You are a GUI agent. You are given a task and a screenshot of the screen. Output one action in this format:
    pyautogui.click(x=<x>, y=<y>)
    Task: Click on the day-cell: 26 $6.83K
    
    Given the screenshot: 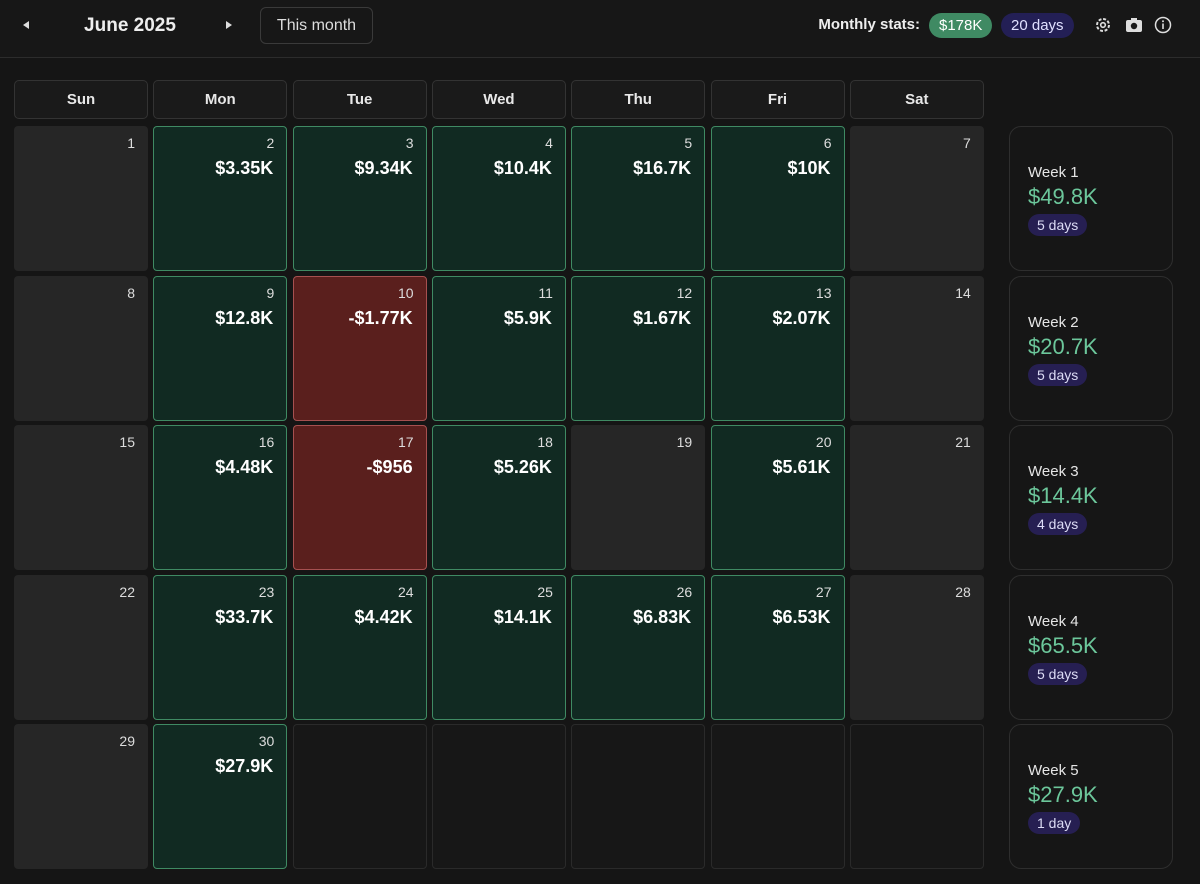 What is the action you would take?
    pyautogui.click(x=638, y=647)
    